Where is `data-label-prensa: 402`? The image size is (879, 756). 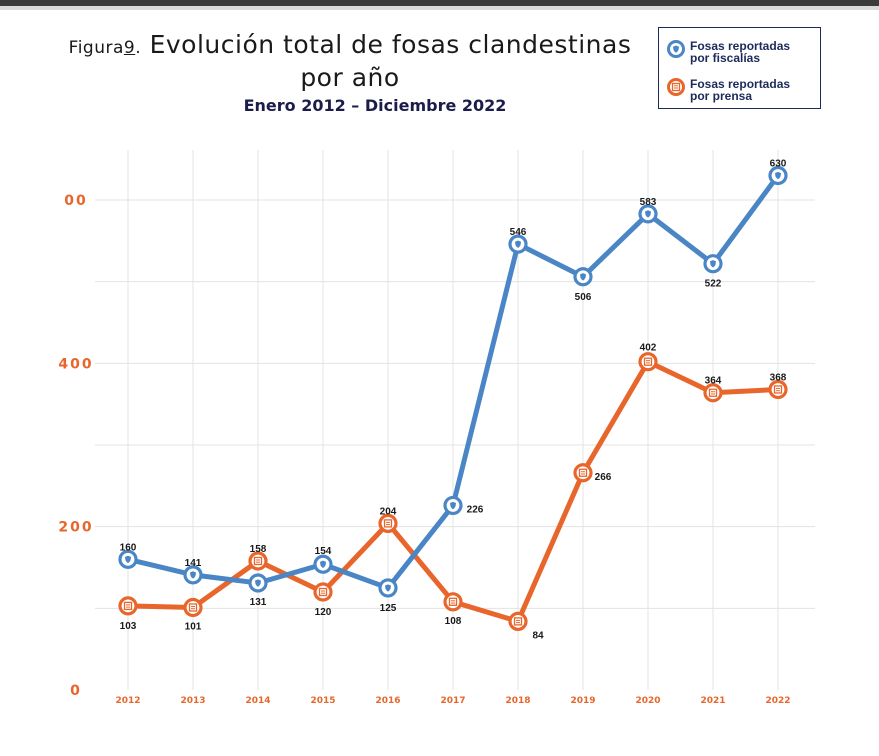
data-label-prensa: 402 is located at coordinates (648, 348).